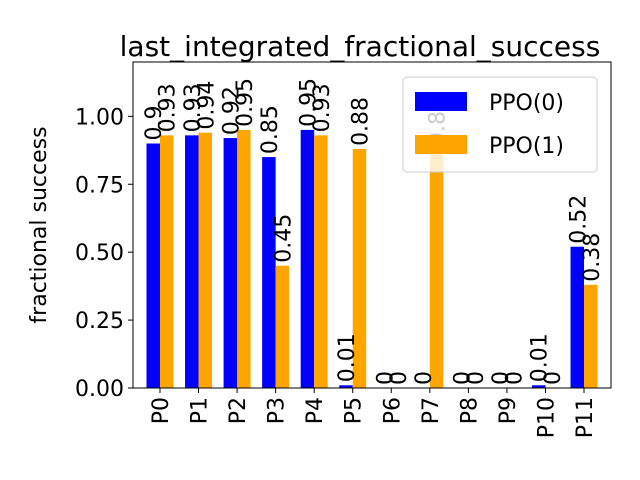 The width and height of the screenshot is (640, 480). I want to click on data-label-p0-series-1: 0.93, so click(168, 107).